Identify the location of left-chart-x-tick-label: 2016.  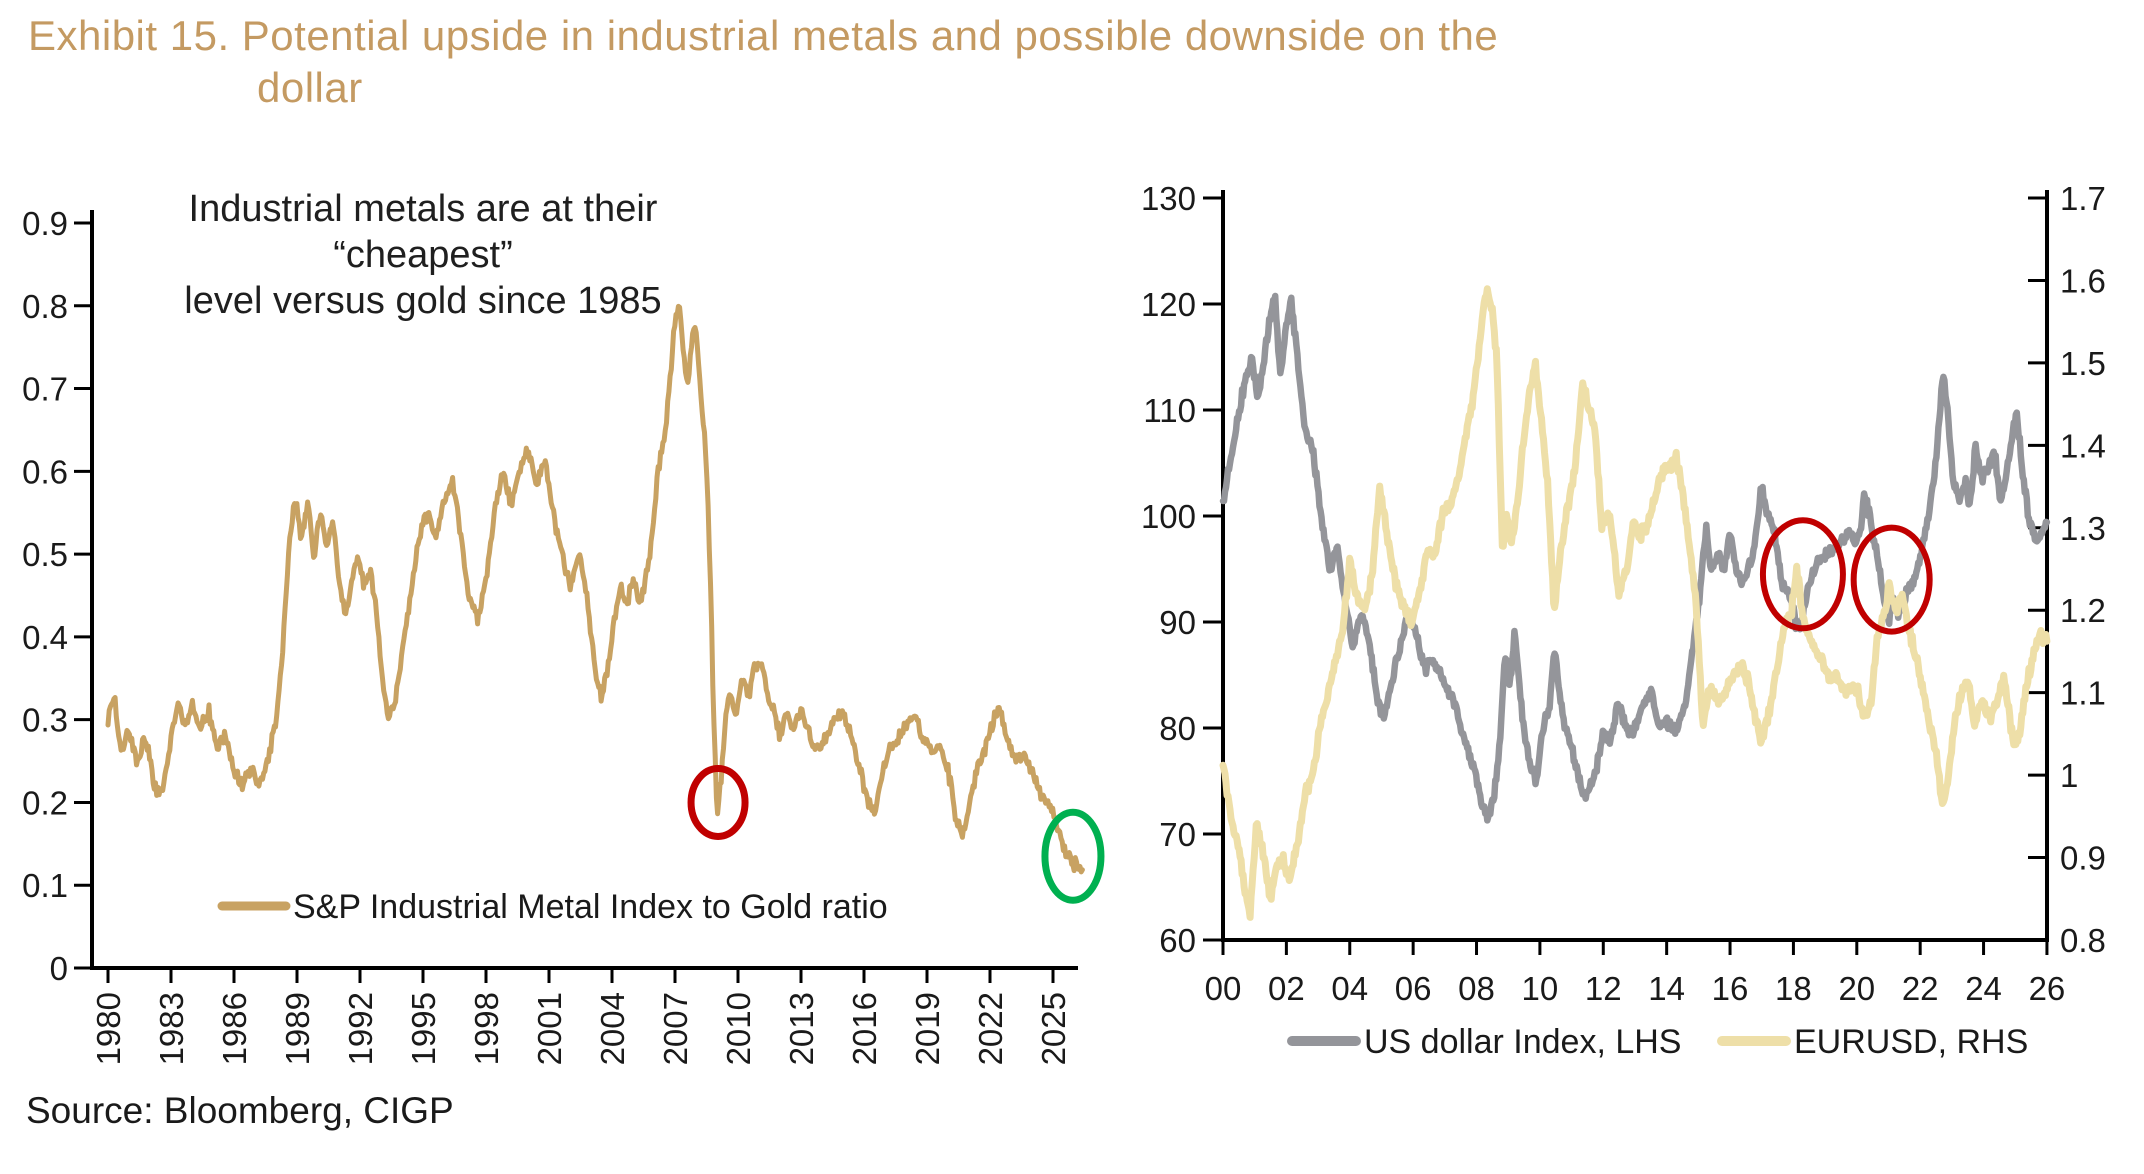
(864, 1028).